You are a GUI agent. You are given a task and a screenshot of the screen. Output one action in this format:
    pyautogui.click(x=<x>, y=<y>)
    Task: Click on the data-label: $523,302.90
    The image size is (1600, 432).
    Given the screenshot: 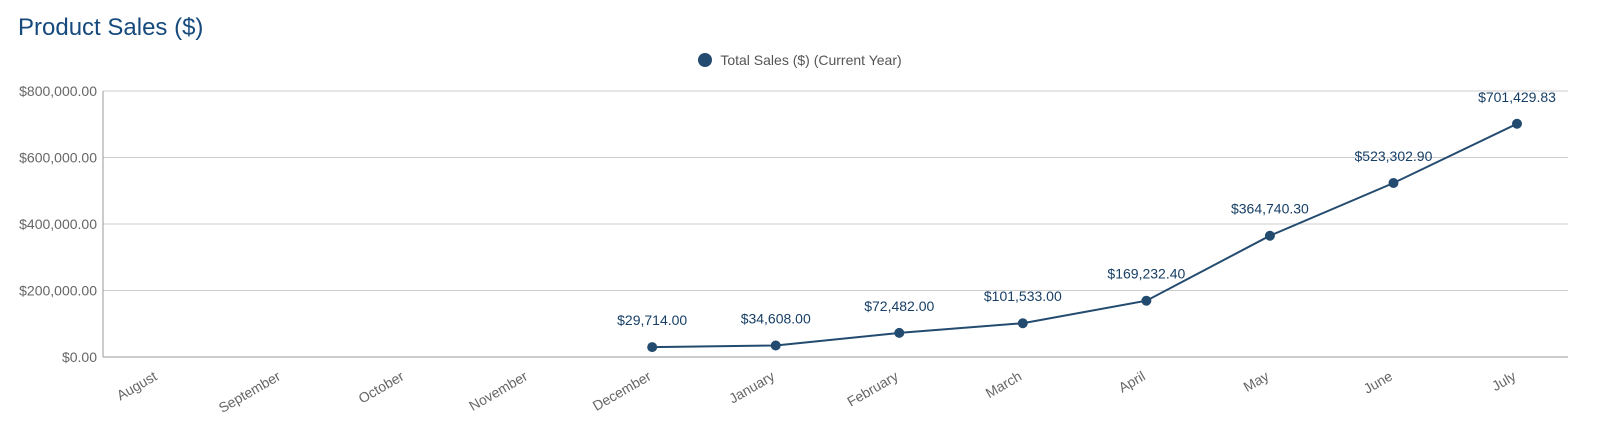 What is the action you would take?
    pyautogui.click(x=1394, y=156)
    